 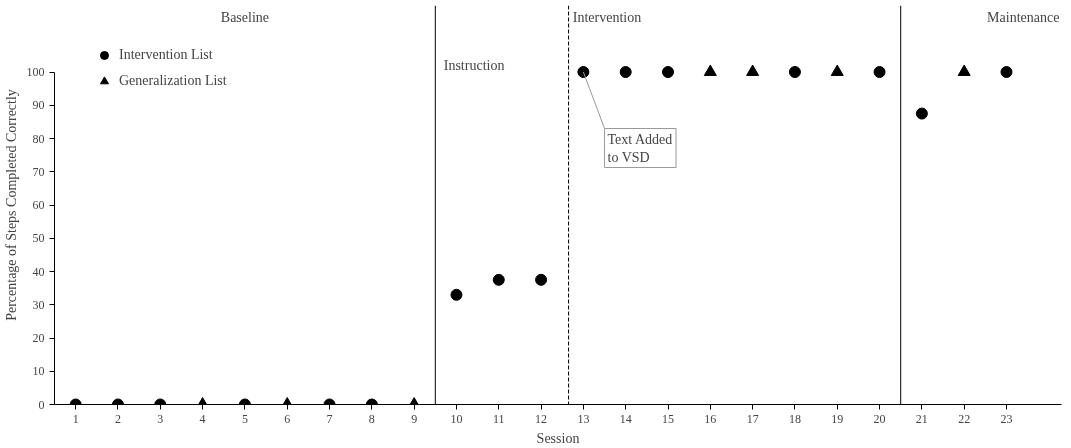 What do you see at coordinates (414, 418) in the screenshot?
I see `x-tick-label: 9` at bounding box center [414, 418].